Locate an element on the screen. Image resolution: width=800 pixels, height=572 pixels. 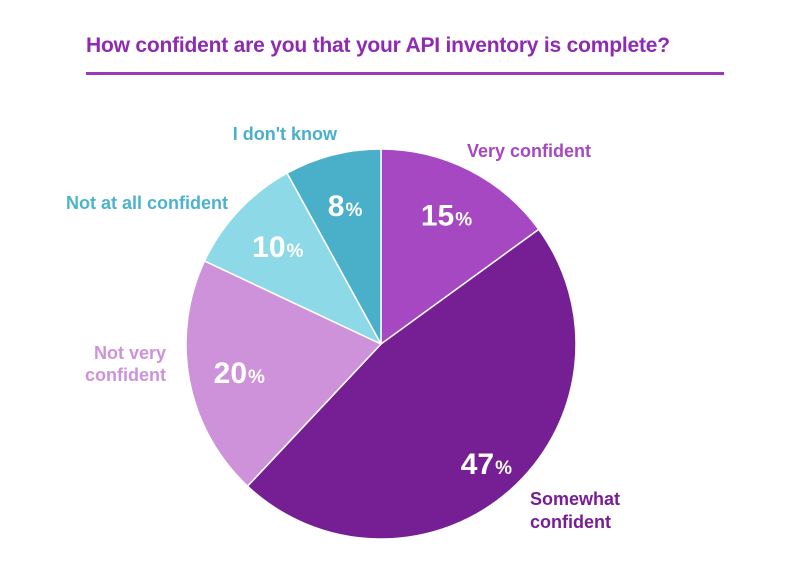
slice-label-line: Not at all confident is located at coordinates (147, 203).